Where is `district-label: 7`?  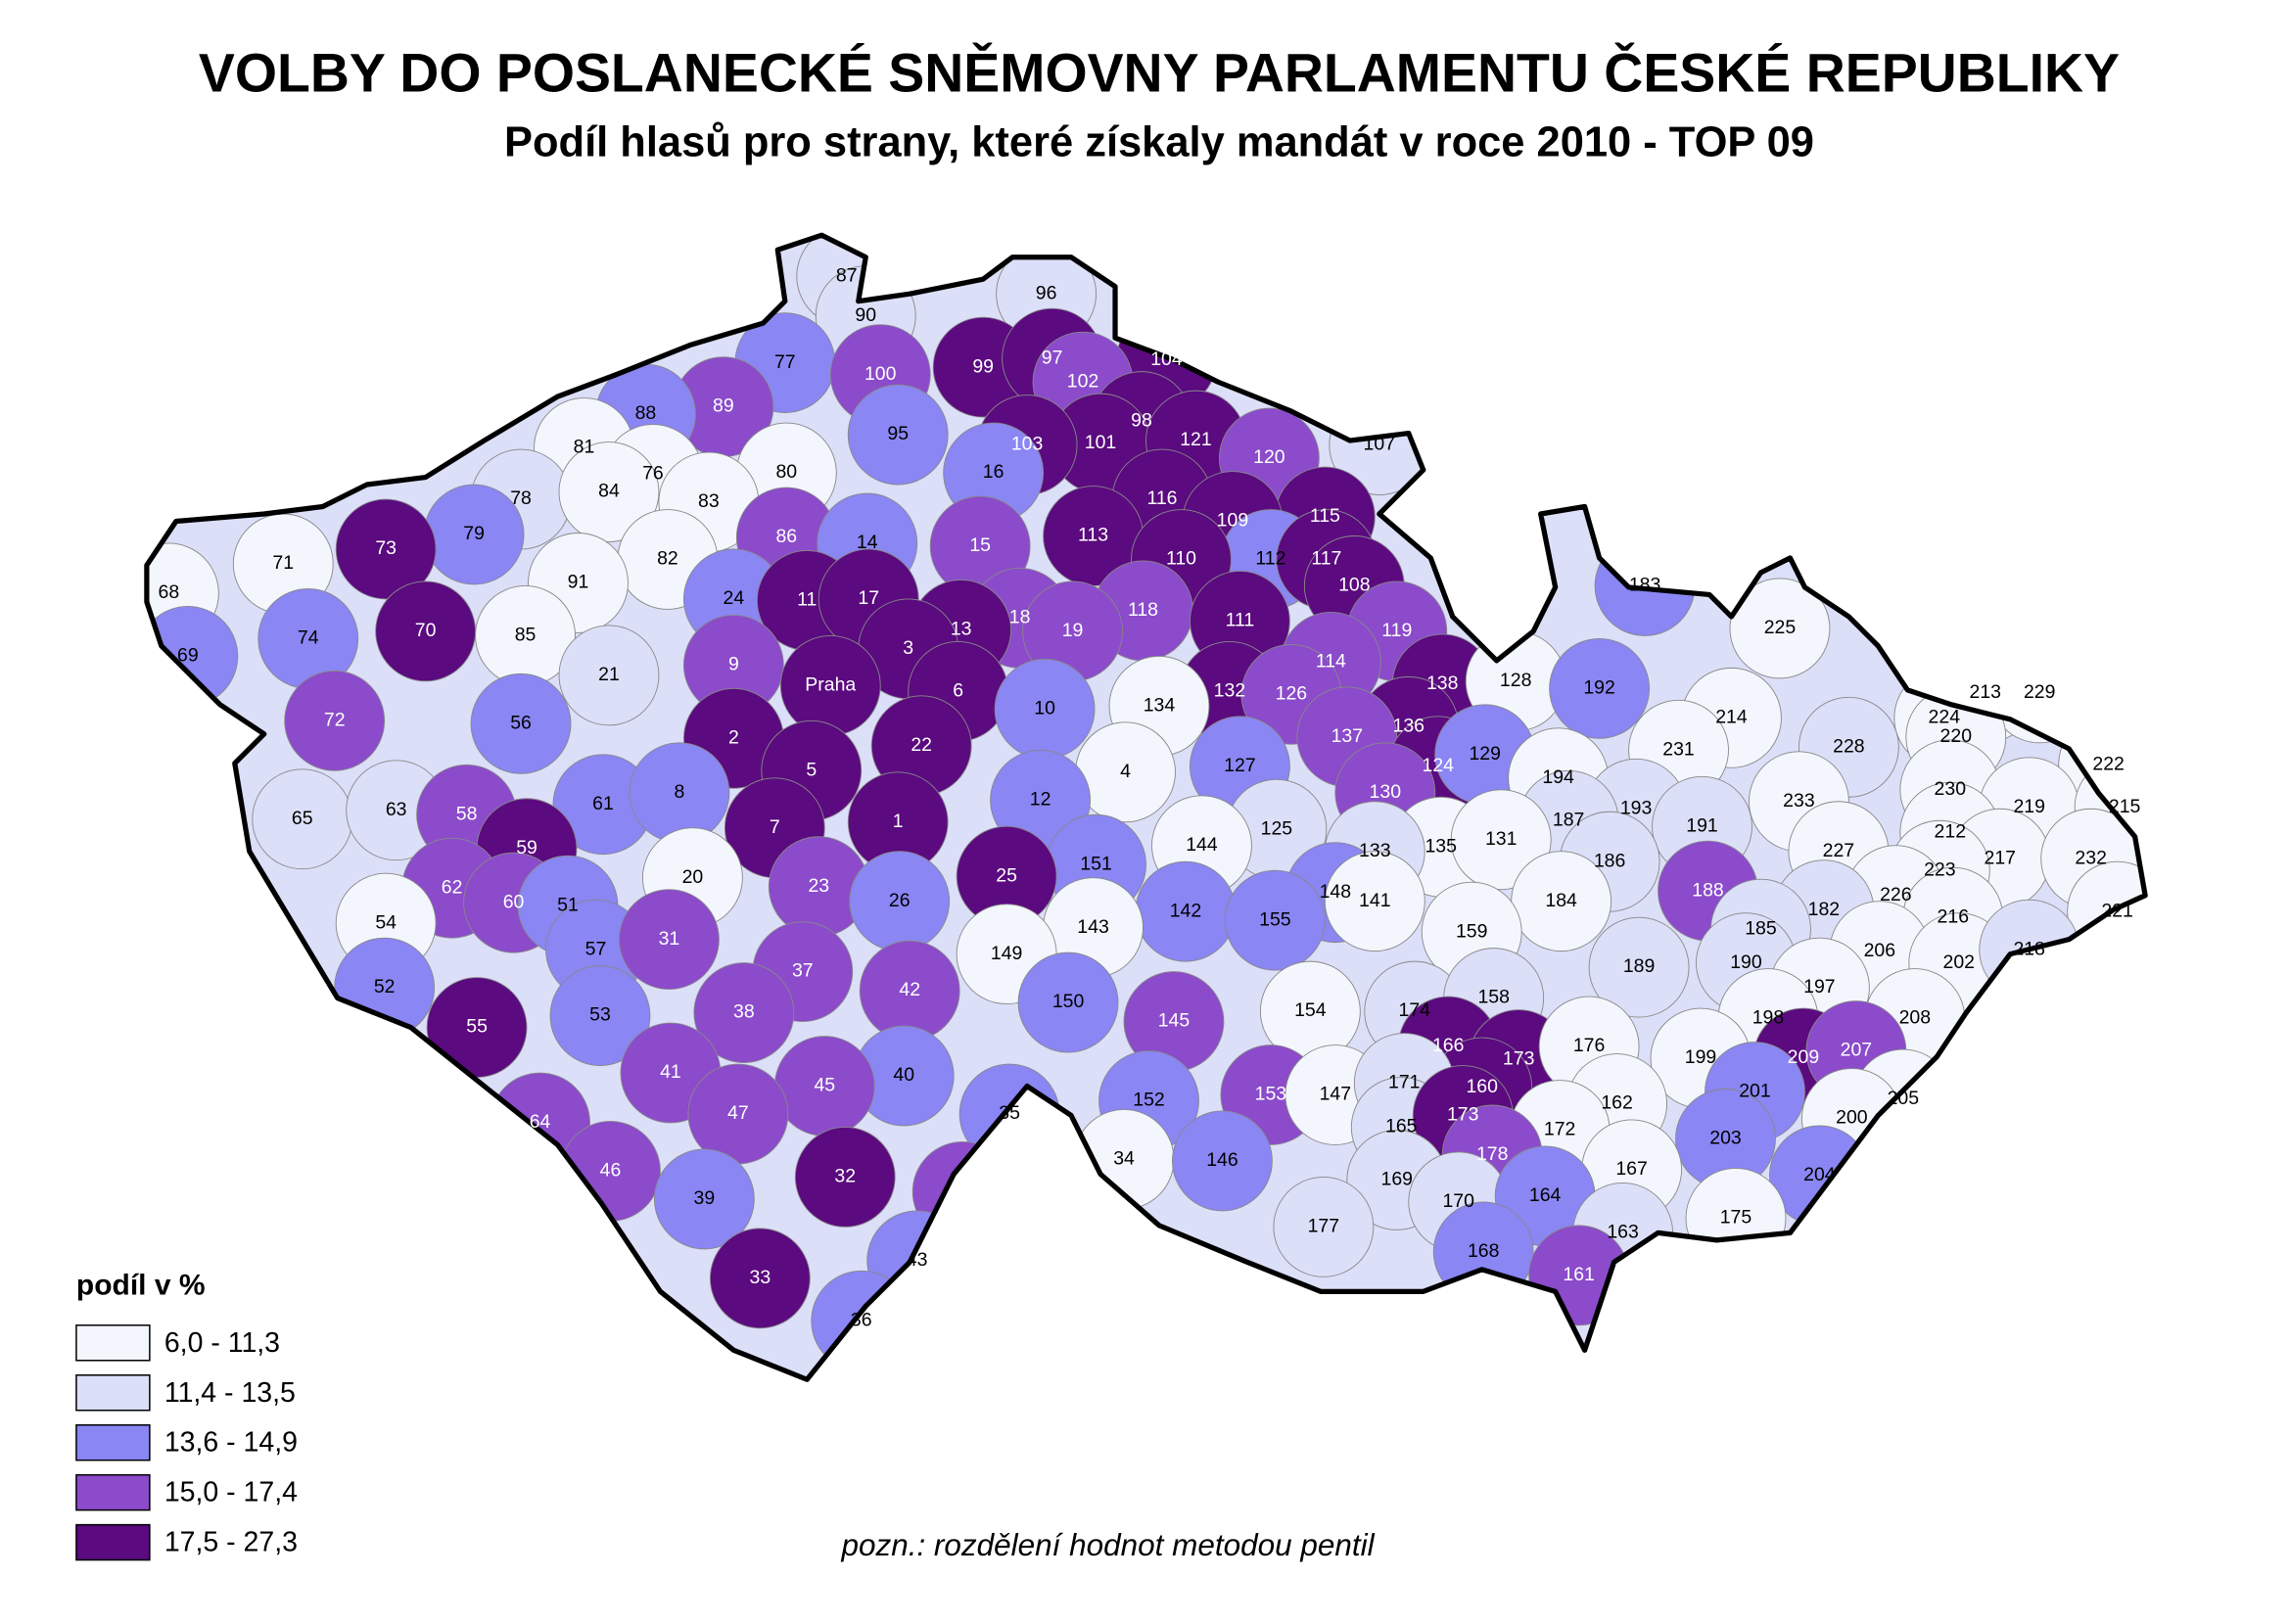
district-label: 7 is located at coordinates (775, 827).